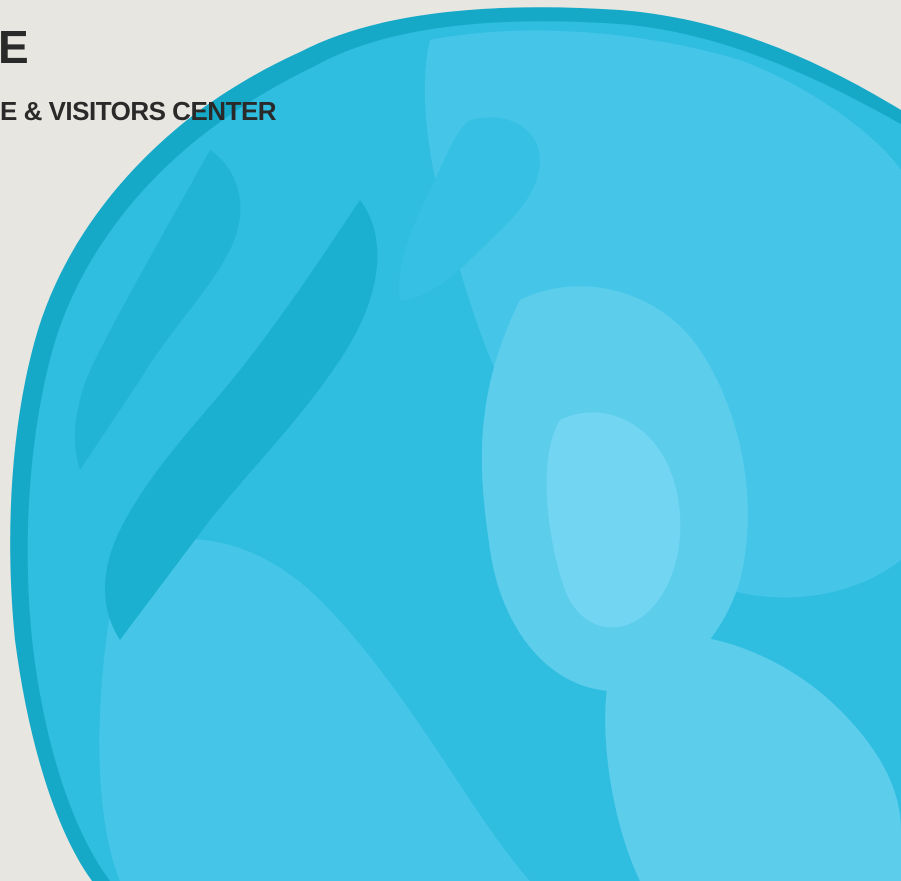  I want to click on blob-light-patch, so click(753, 757).